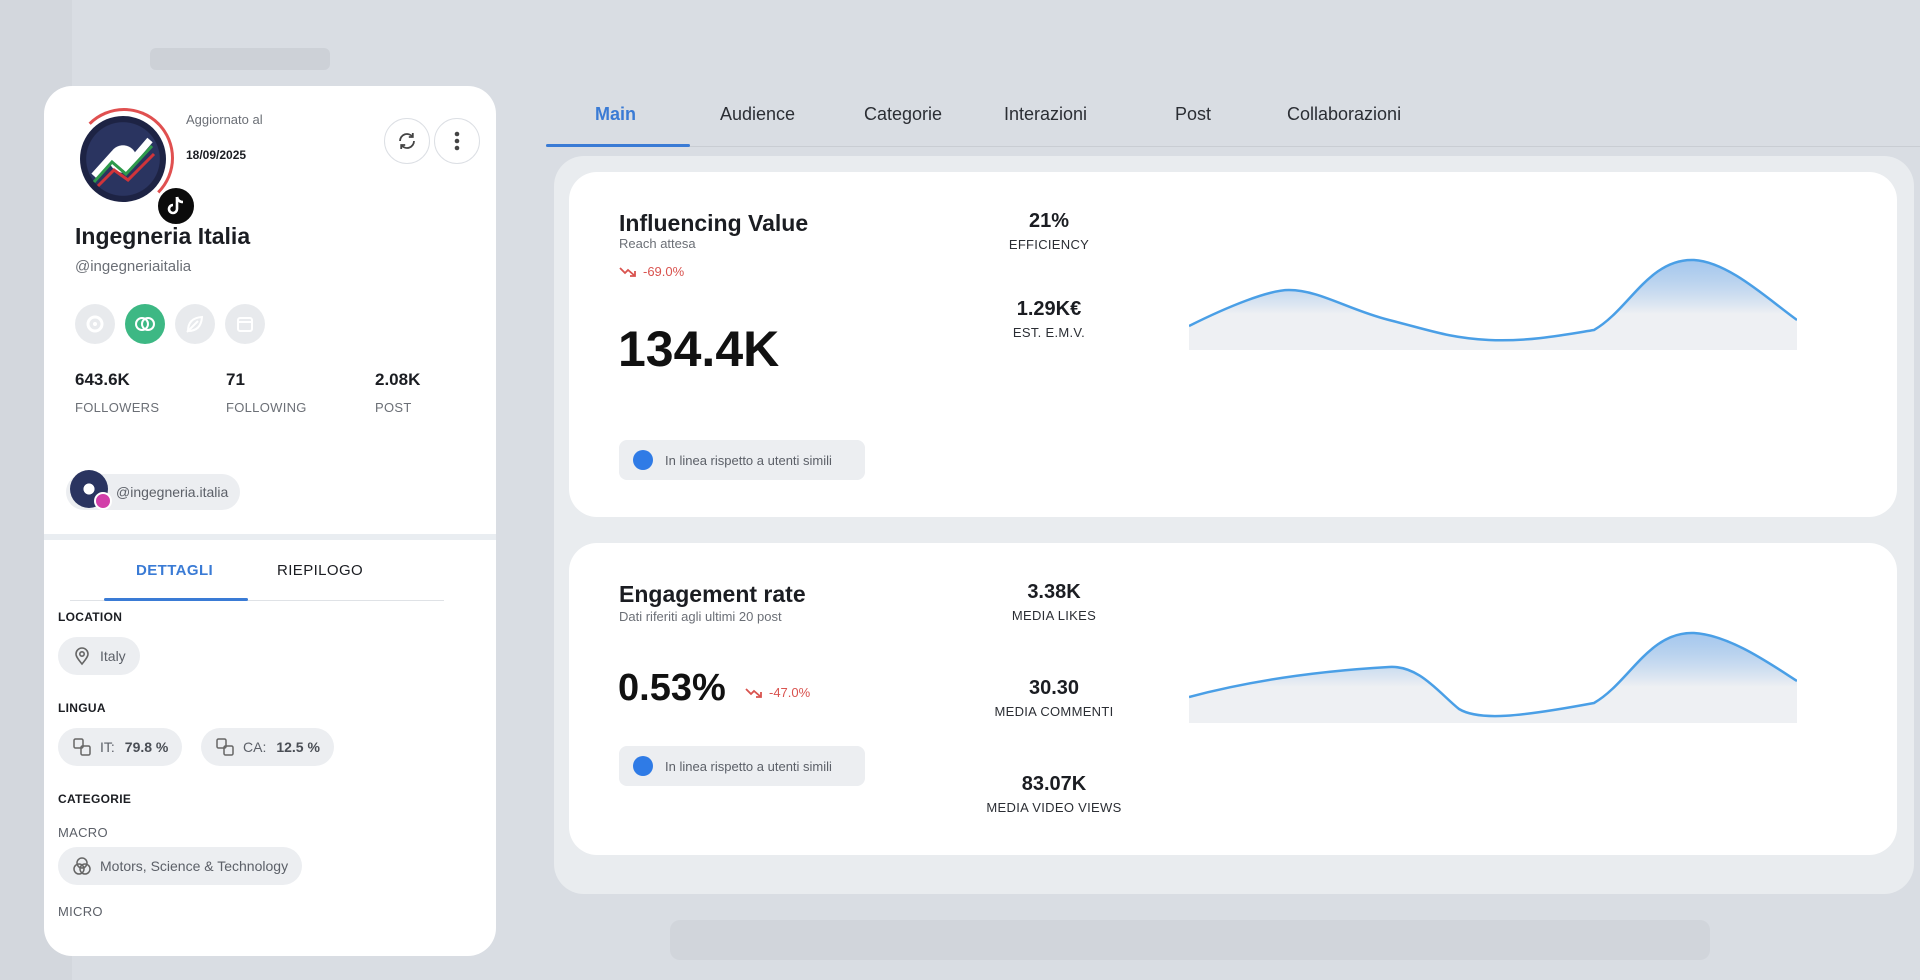 The image size is (1920, 980). What do you see at coordinates (266, 407) in the screenshot?
I see `following-label: FOLLOWING` at bounding box center [266, 407].